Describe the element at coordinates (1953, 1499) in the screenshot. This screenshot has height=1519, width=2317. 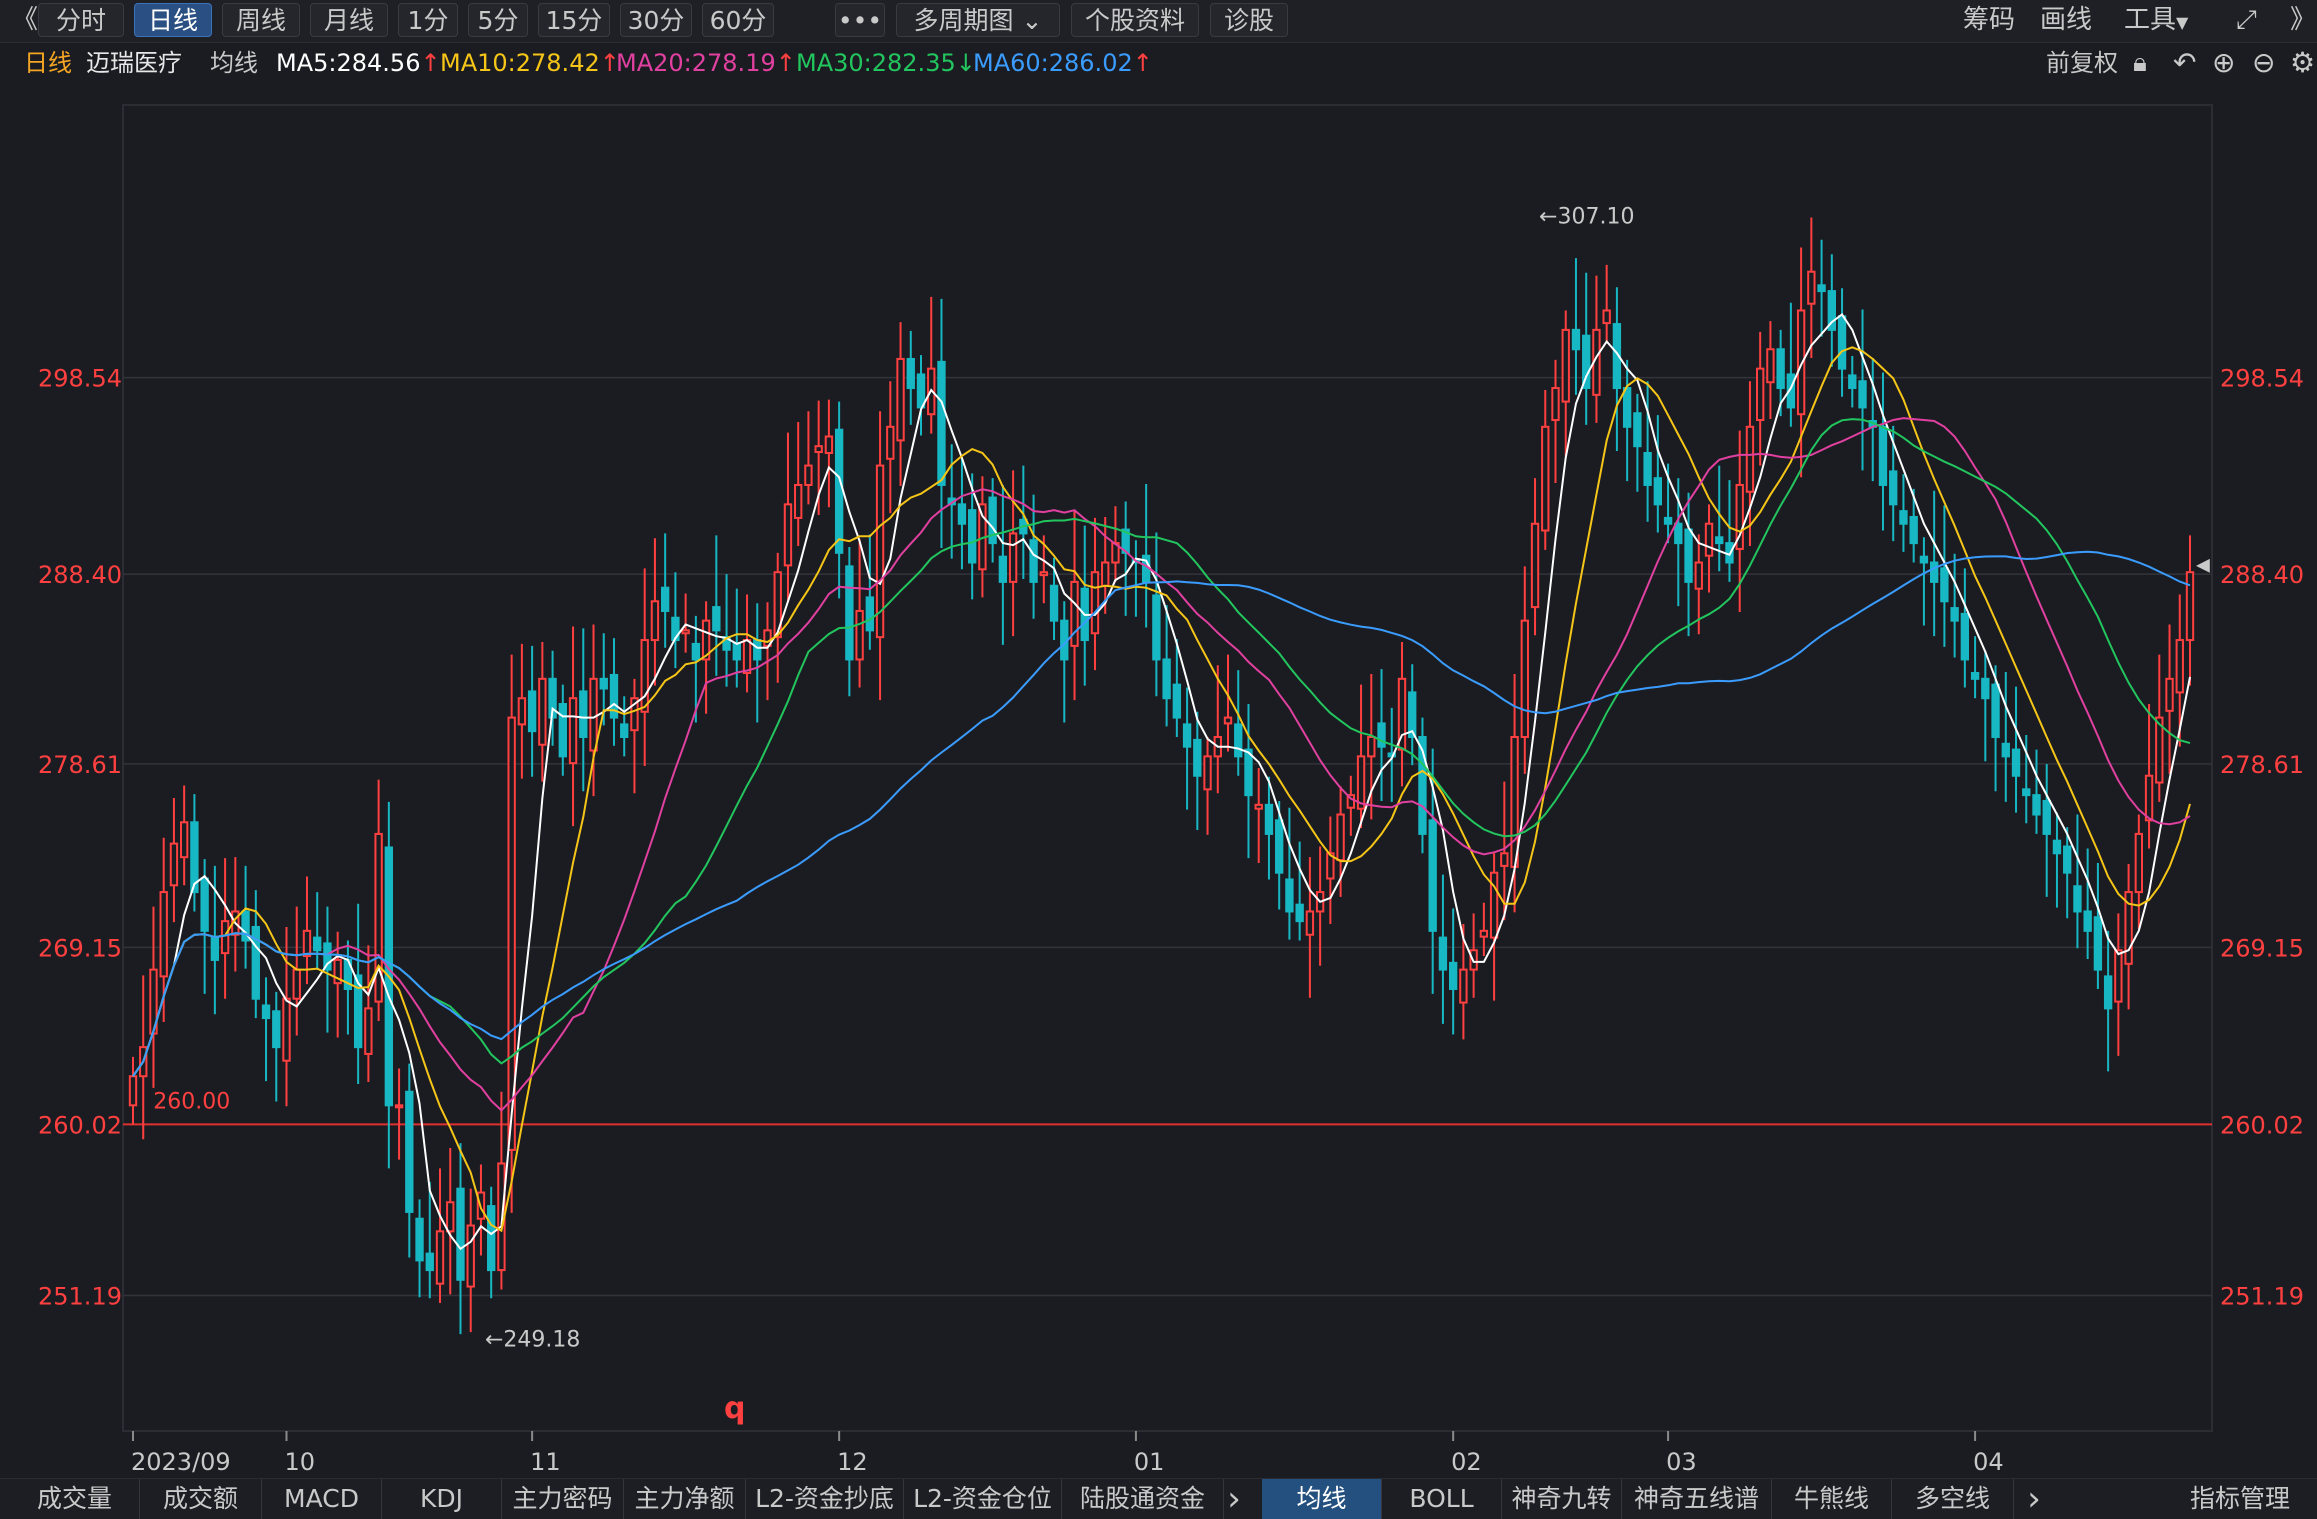
I see `bottom-indicator-tab-5: 多空线` at that location.